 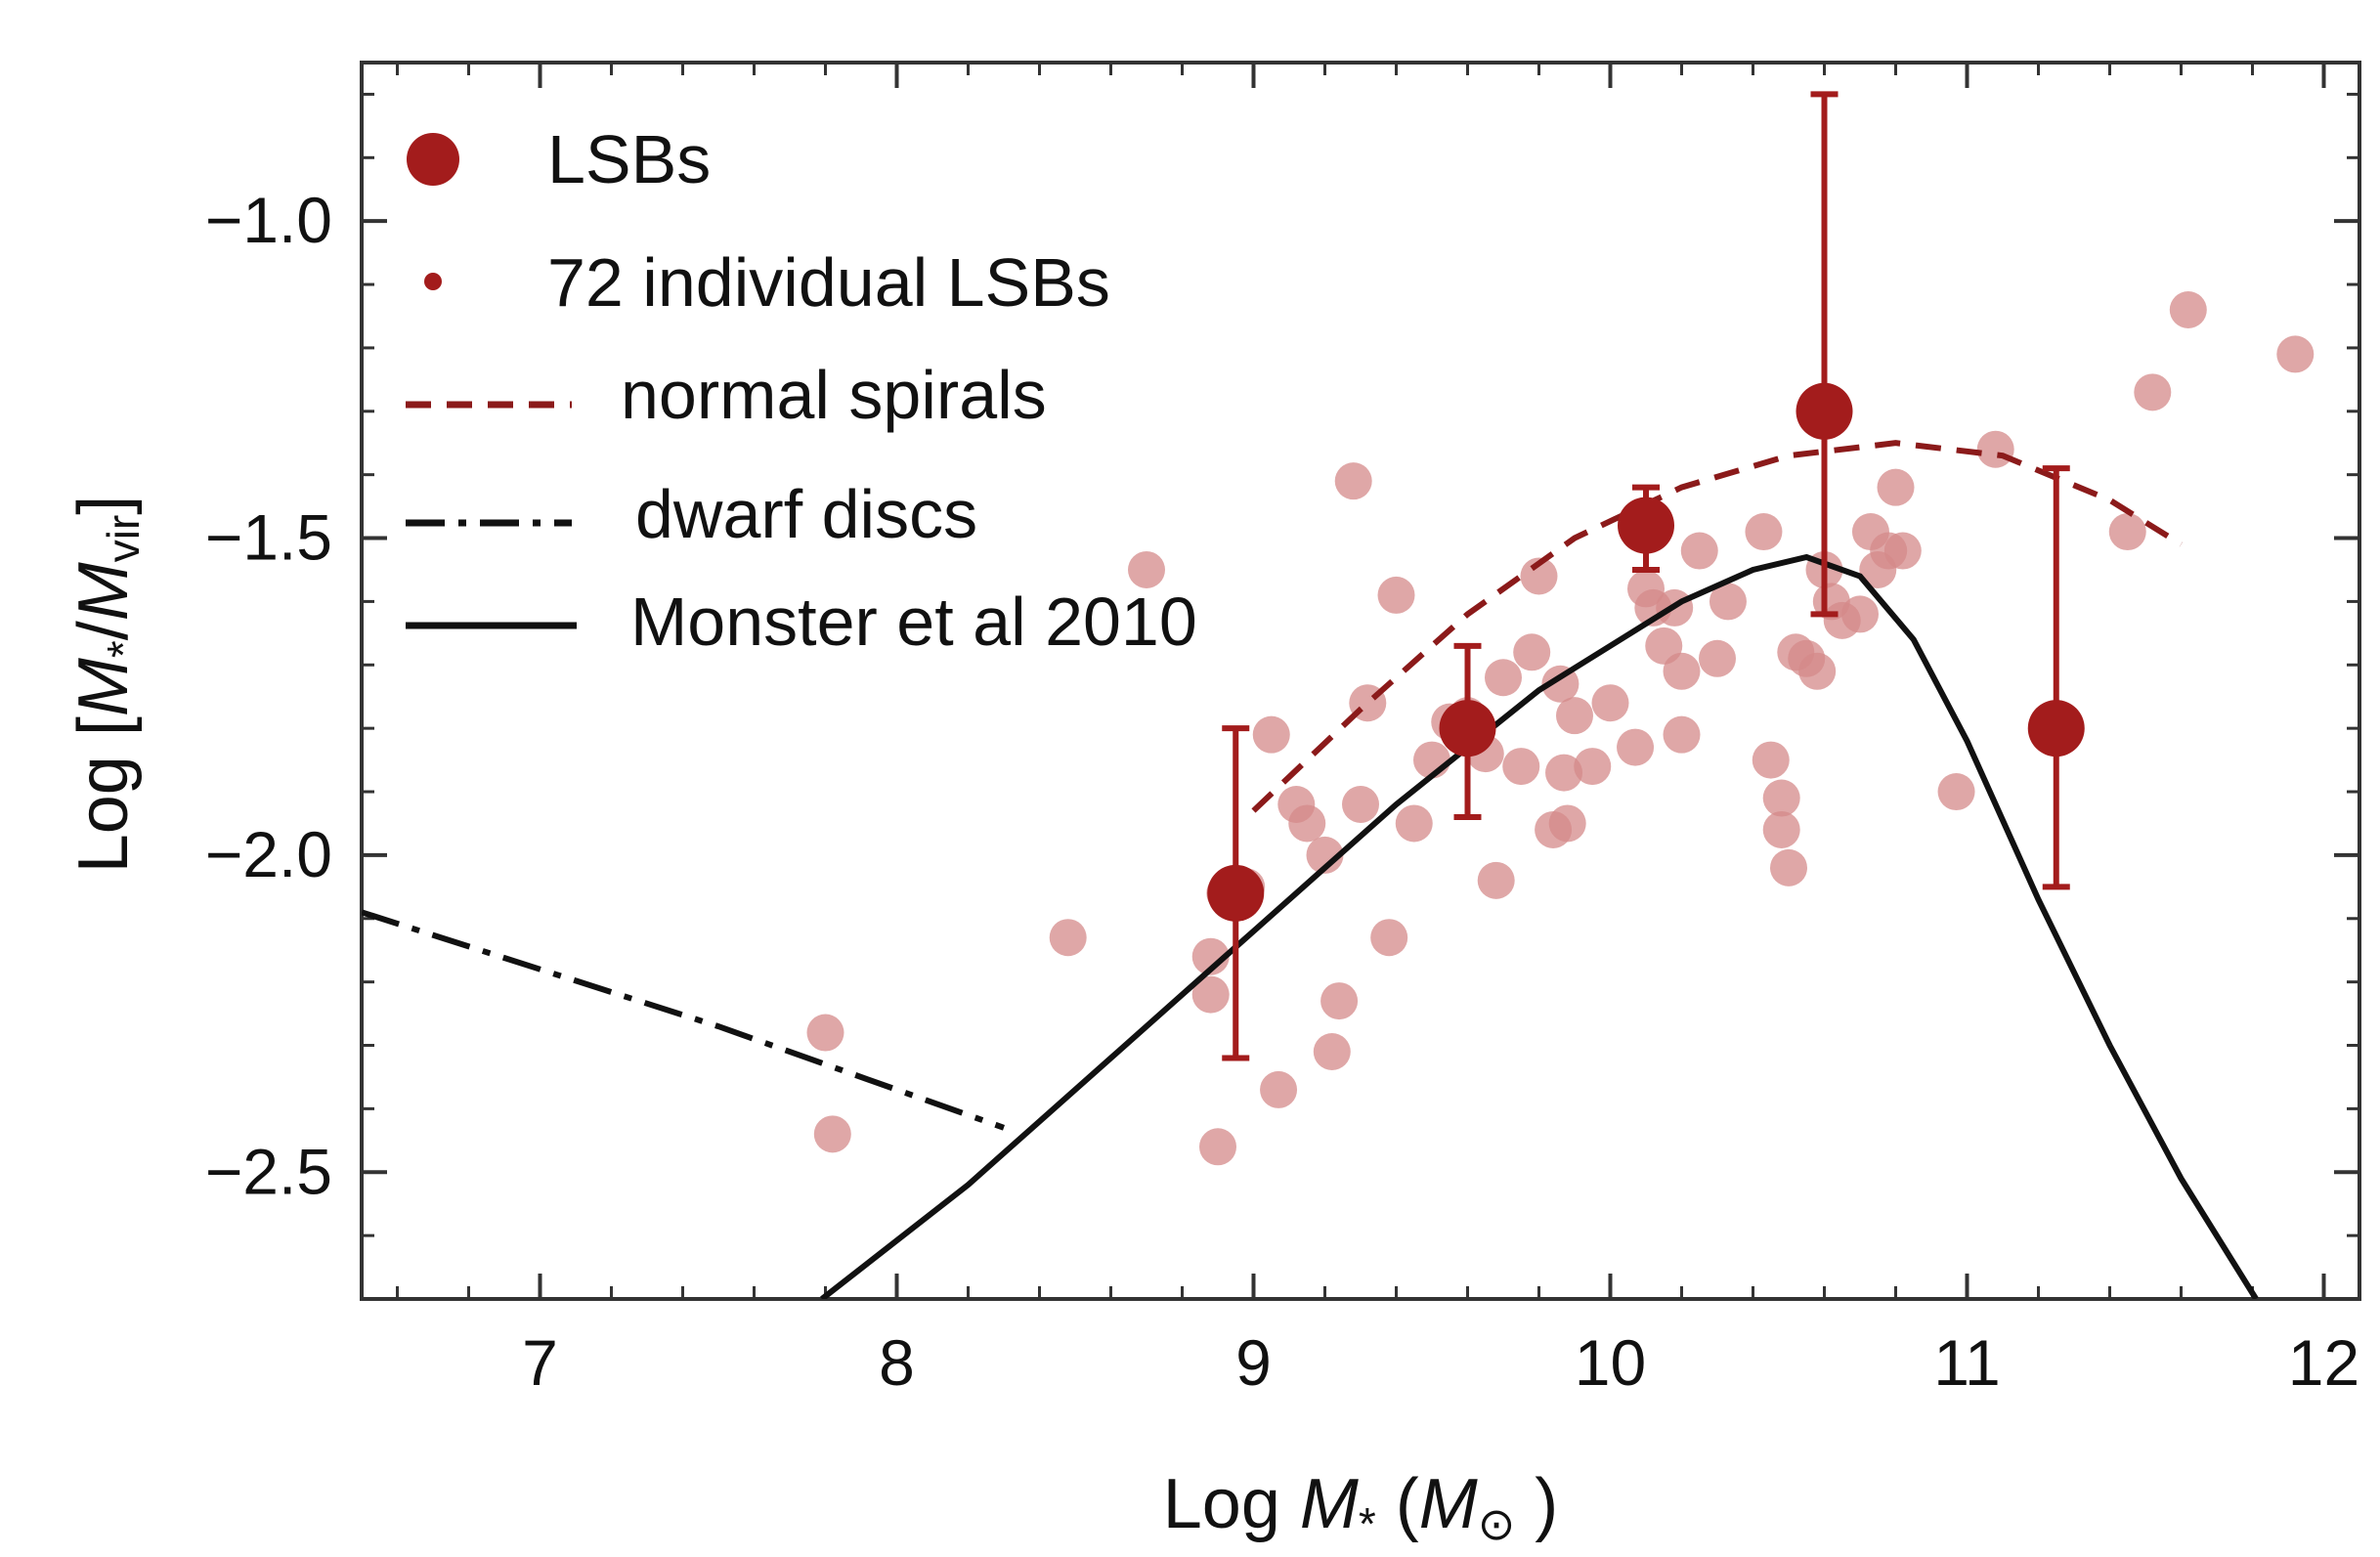 I want to click on legend-marker-lsbs, so click(x=433, y=159).